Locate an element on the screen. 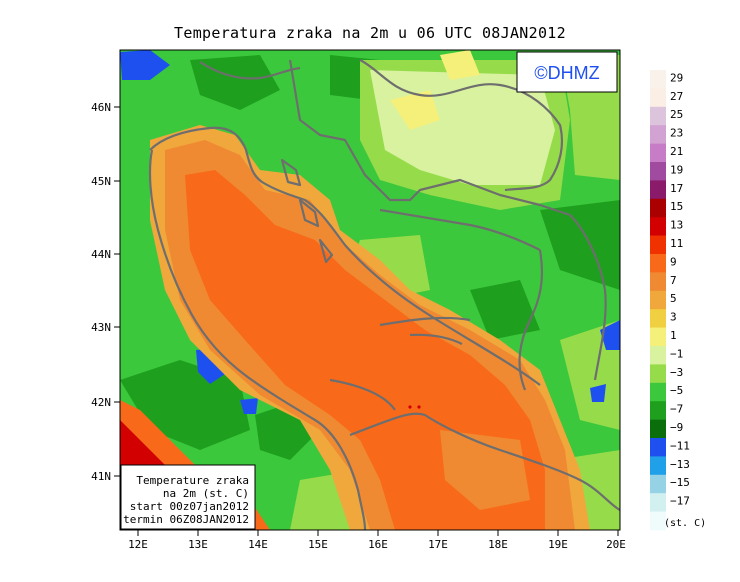 This screenshot has height=582, width=740. lon-label: 18E is located at coordinates (498, 544).